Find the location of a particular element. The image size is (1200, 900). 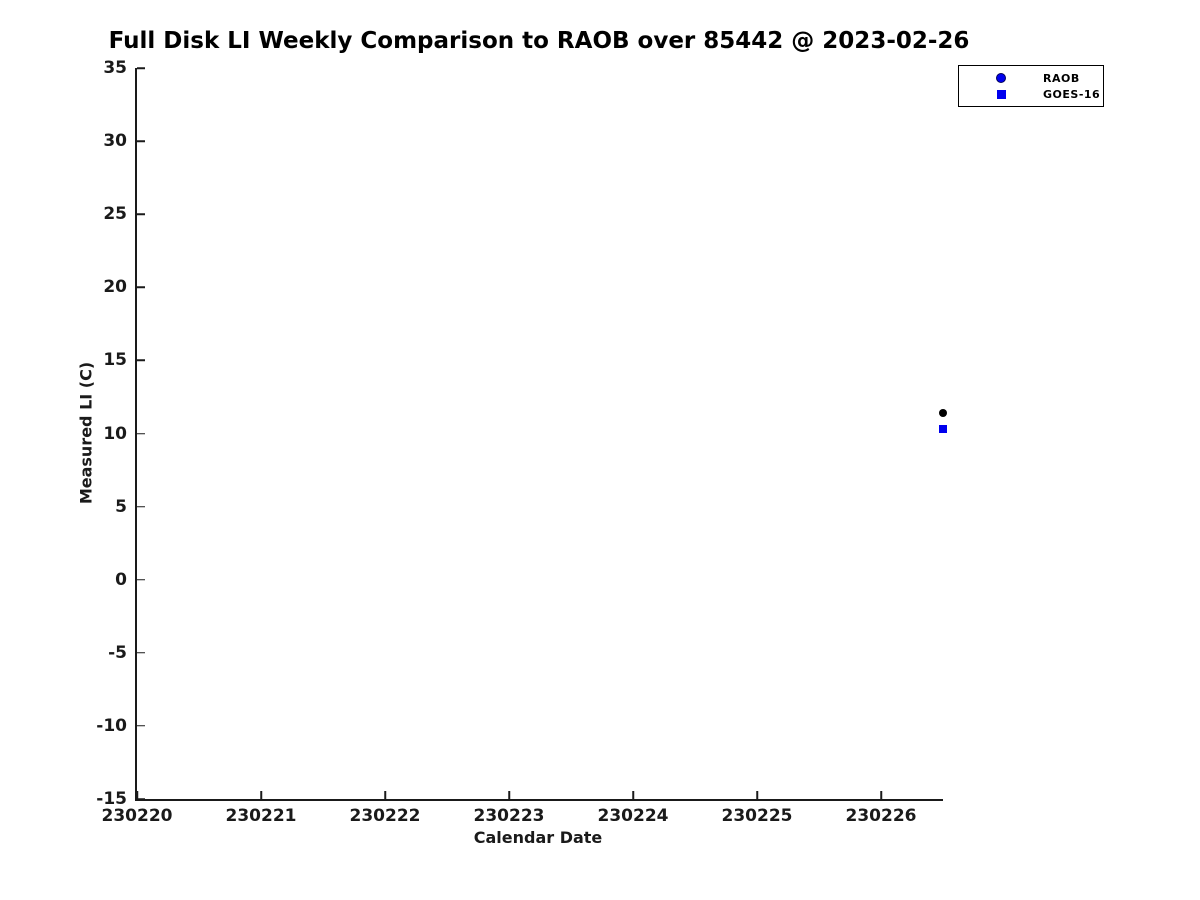

legend-marker-circle-icon is located at coordinates (1001, 78).